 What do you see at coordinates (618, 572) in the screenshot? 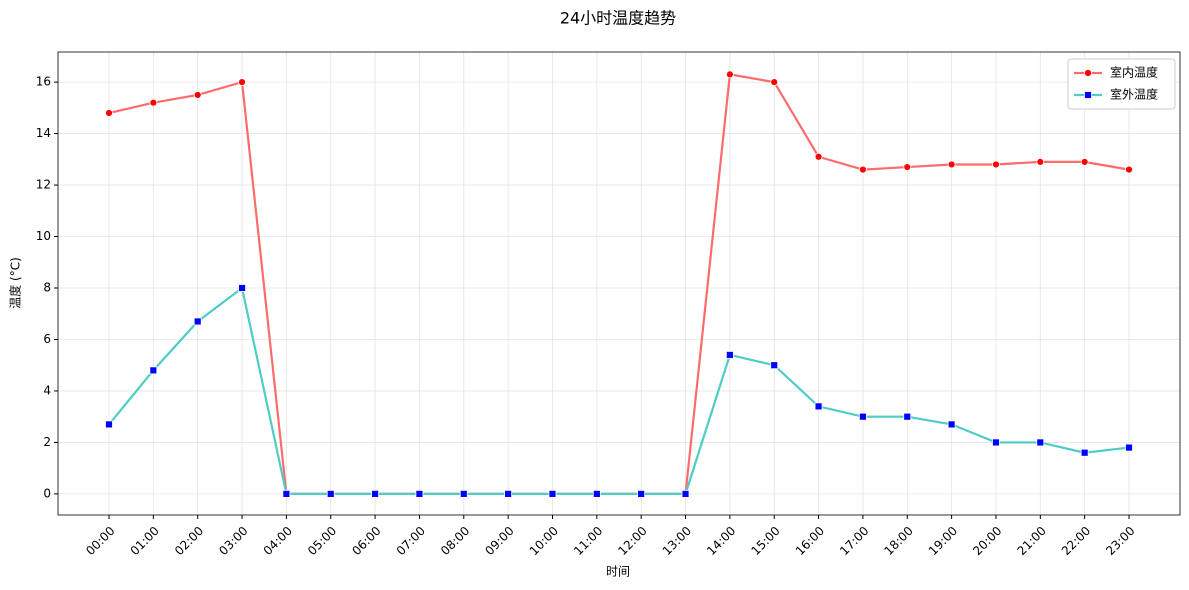
I see `x-axis-label: 时间` at bounding box center [618, 572].